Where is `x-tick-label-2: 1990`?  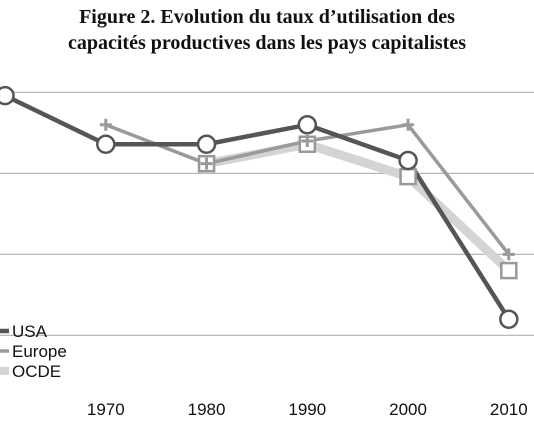 x-tick-label-2: 1990 is located at coordinates (307, 409).